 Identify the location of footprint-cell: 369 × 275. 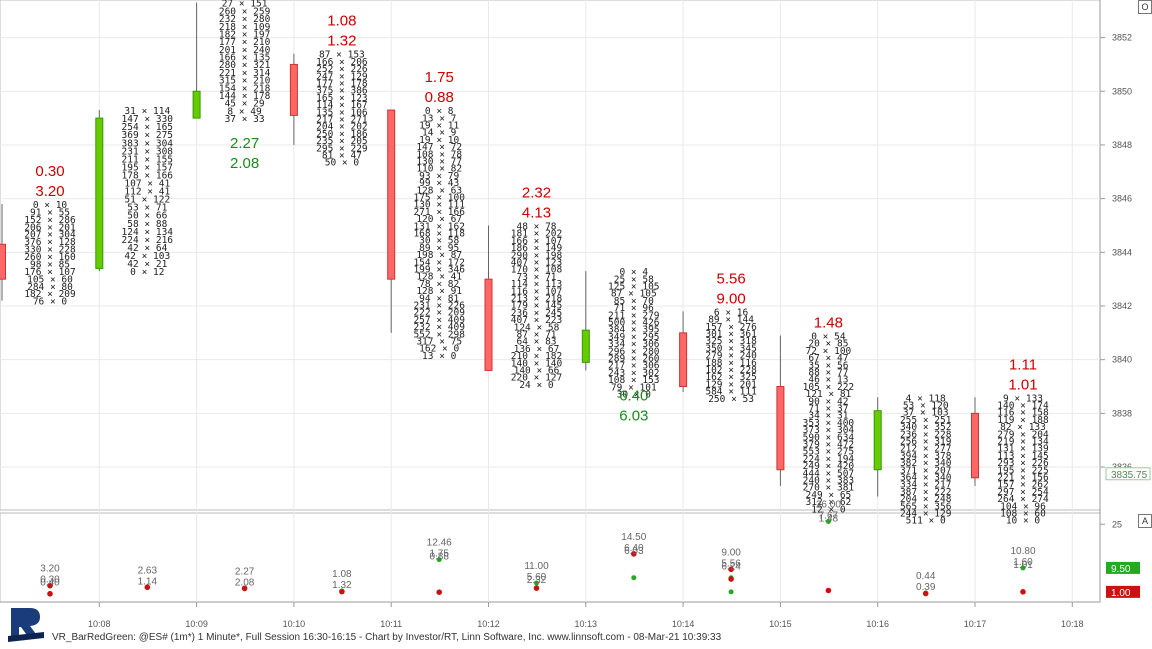
(147, 135).